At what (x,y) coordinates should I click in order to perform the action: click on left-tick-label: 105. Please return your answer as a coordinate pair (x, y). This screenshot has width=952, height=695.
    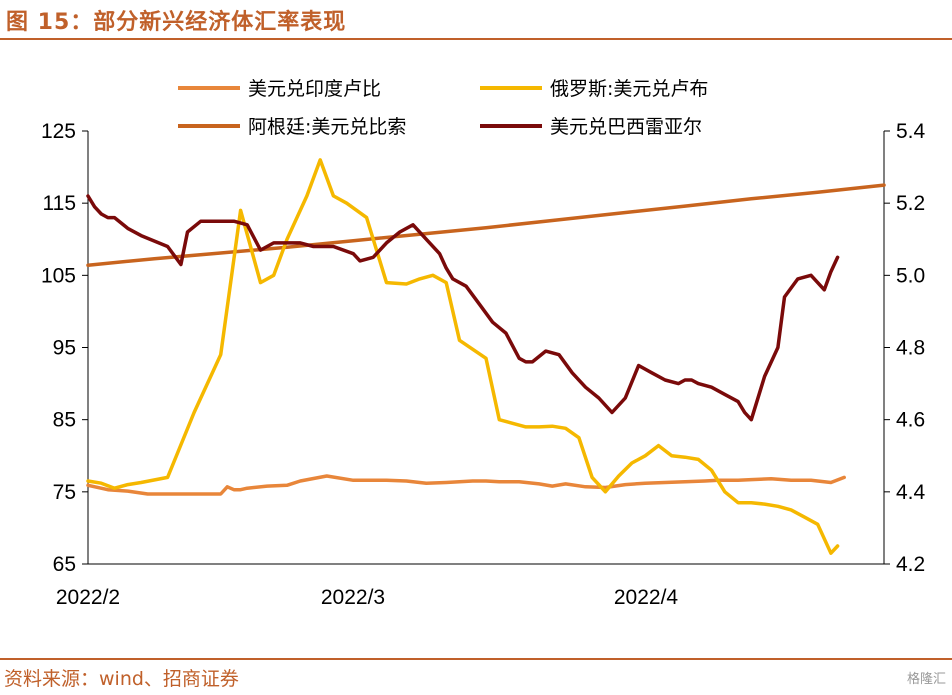
    Looking at the image, I should click on (58, 275).